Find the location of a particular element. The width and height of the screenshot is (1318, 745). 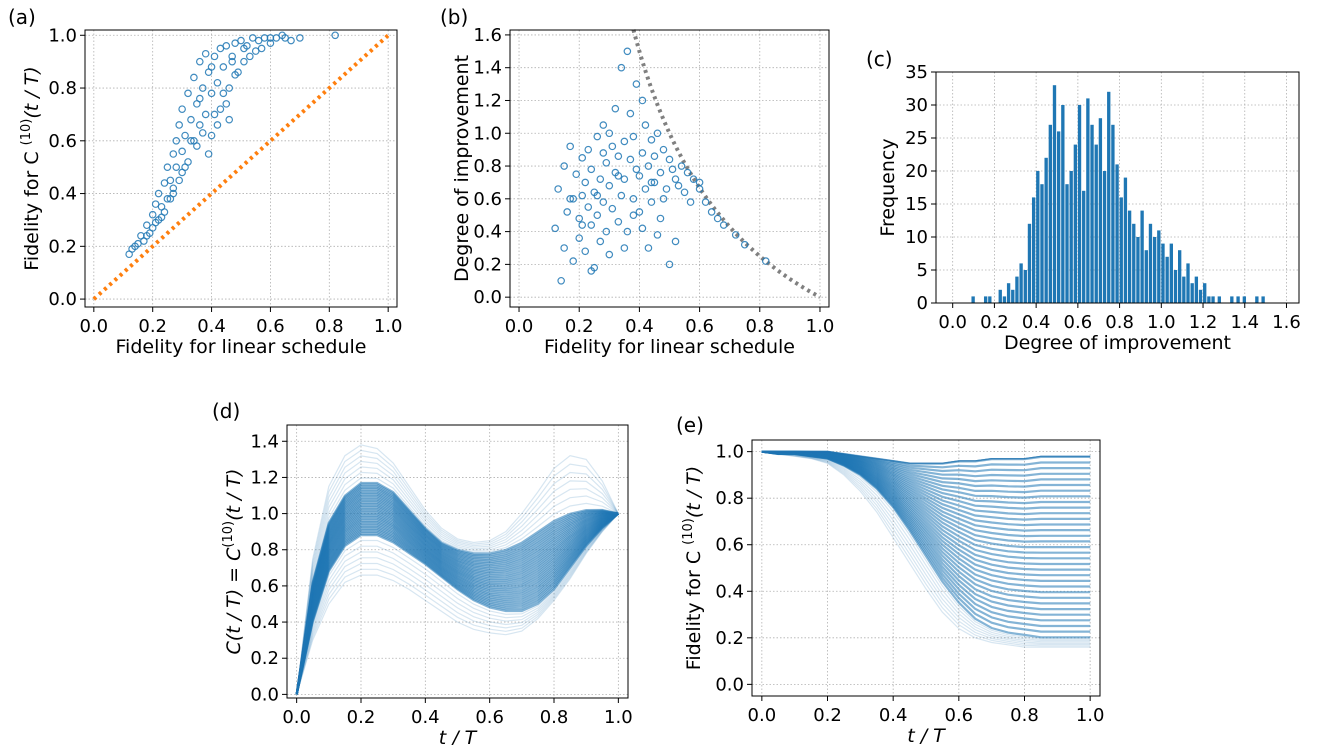

panel-d-ylabel-part: (t / T) is located at coordinates (234, 495).